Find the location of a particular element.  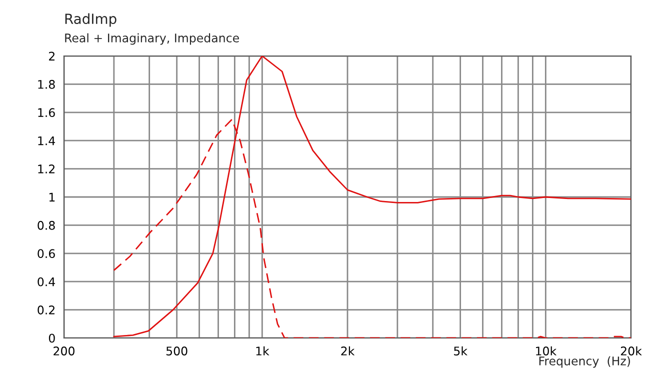

y-tick-label: 0.6 is located at coordinates (46, 253).